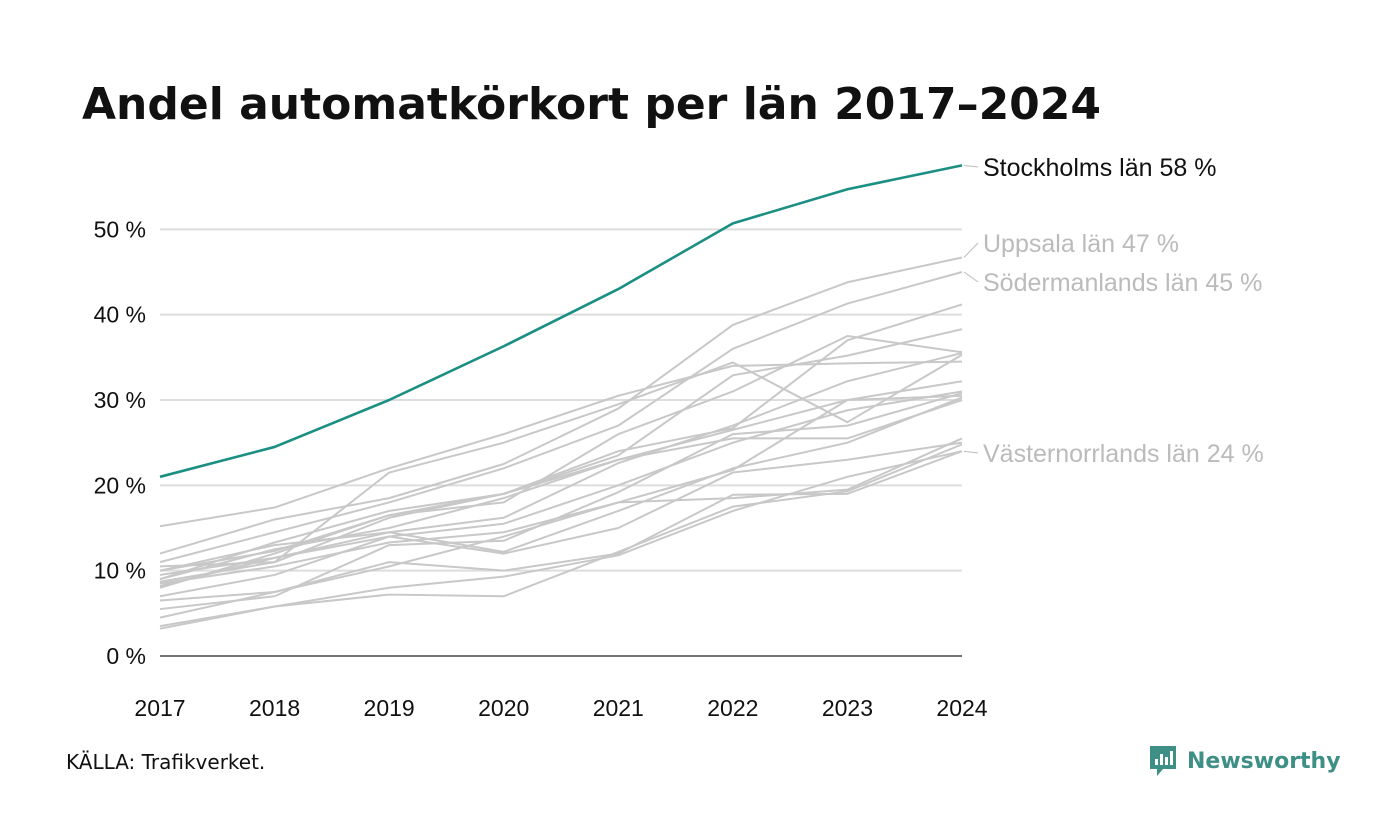 The image size is (1400, 840). I want to click on x-tick-label: 2023, so click(847, 708).